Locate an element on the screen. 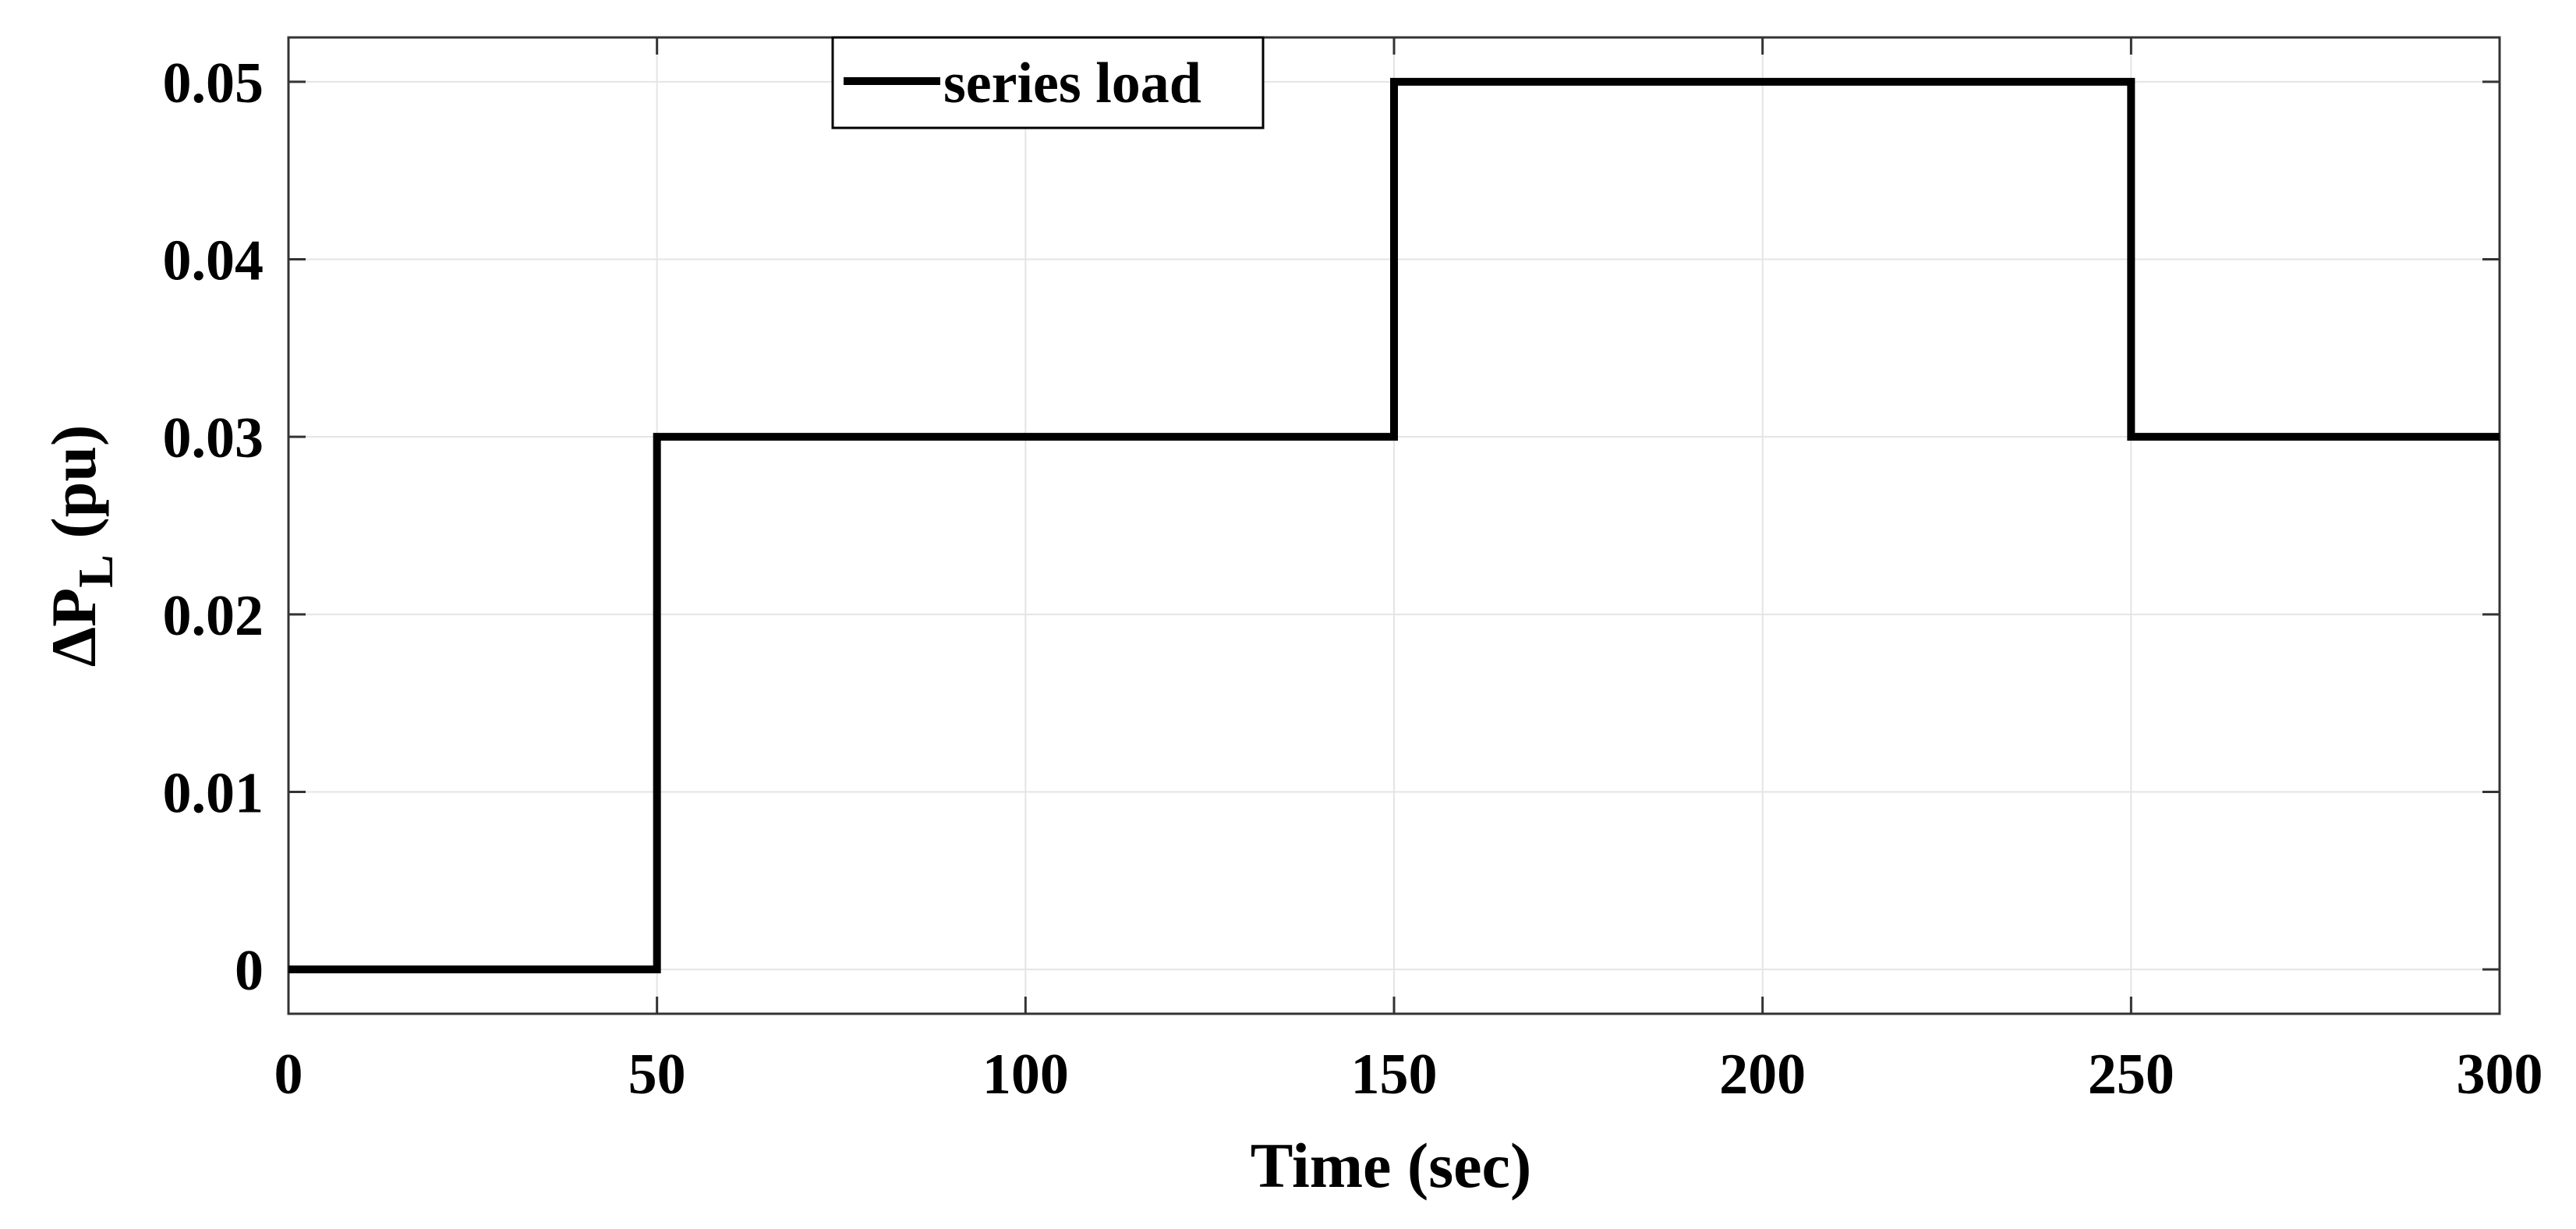 The width and height of the screenshot is (2576, 1229). y-tick-label: 0.03 is located at coordinates (213, 438).